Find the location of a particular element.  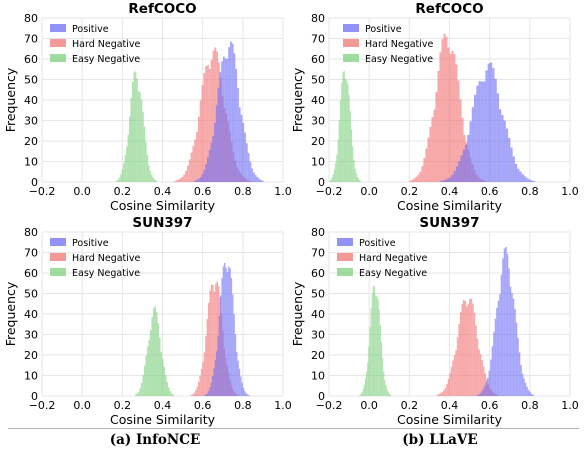

chart-title: SUN397 is located at coordinates (449, 223).